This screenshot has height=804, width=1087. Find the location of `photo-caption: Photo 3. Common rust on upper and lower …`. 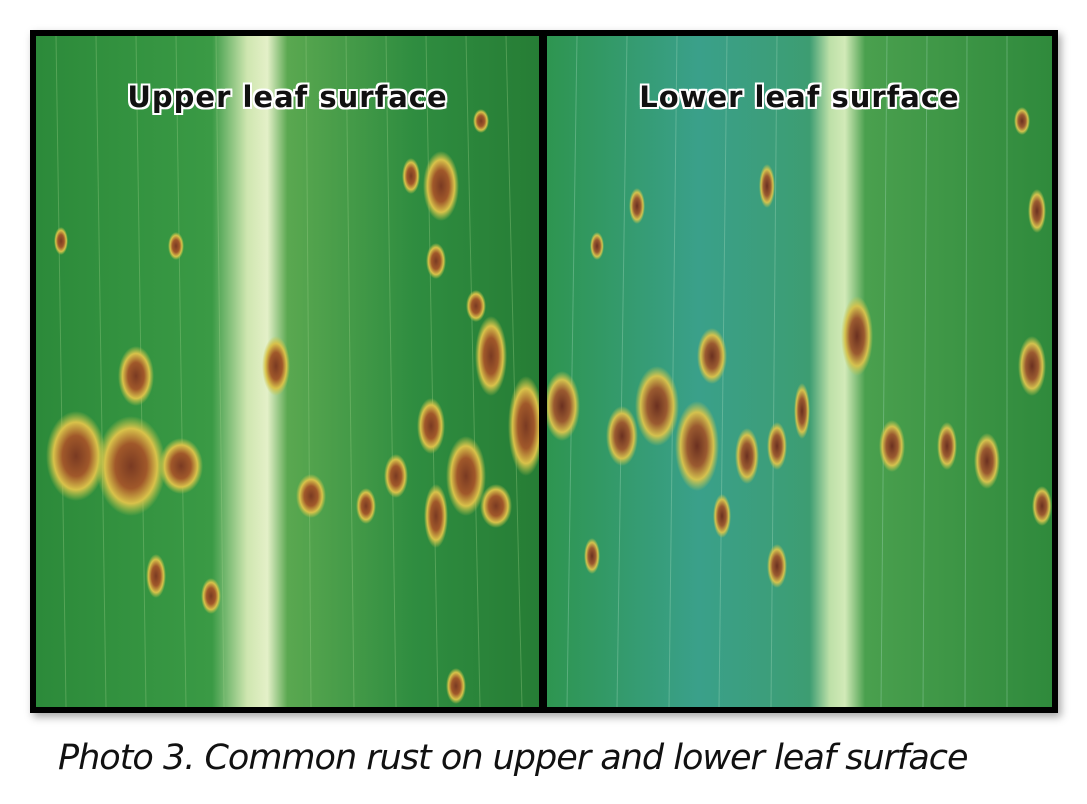

photo-caption: Photo 3. Common rust on upper and lower … is located at coordinates (513, 758).